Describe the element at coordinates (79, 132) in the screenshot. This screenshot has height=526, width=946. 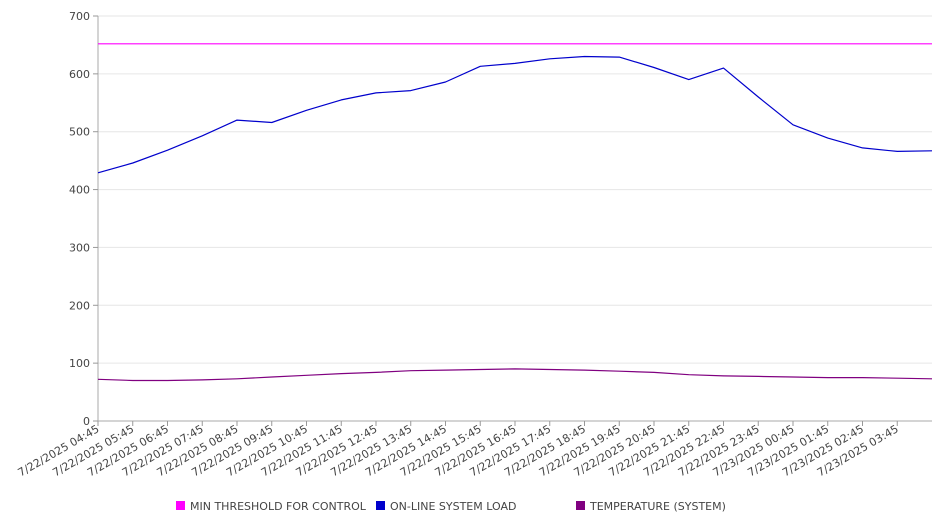
I see `y-tick-label: 500` at that location.